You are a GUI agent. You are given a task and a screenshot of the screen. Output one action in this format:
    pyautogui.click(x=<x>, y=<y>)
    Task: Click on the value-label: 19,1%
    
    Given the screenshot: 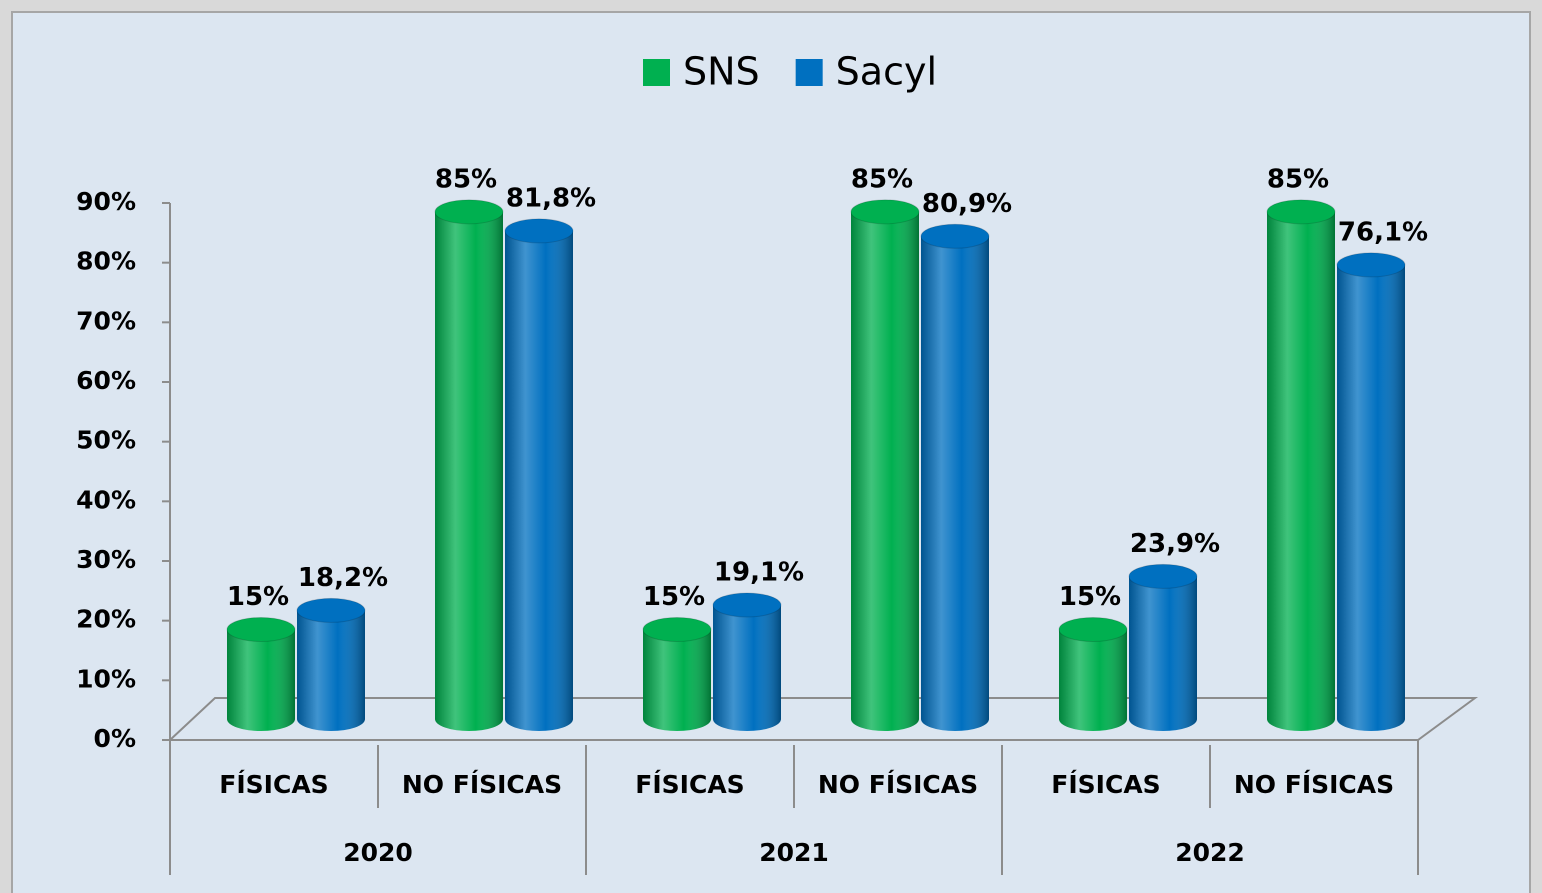 What is the action you would take?
    pyautogui.click(x=759, y=573)
    